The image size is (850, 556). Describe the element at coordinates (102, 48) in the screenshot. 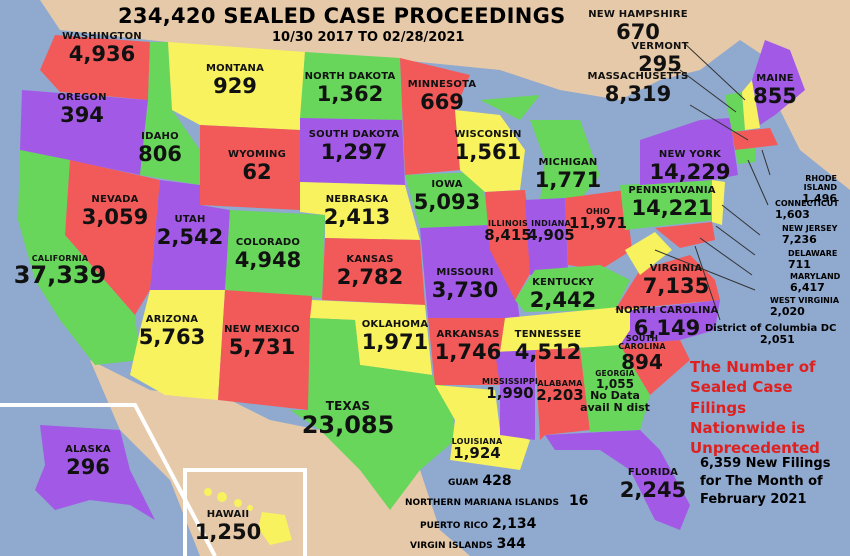

I see `label-washington: WASHINGTON 4,936` at that location.